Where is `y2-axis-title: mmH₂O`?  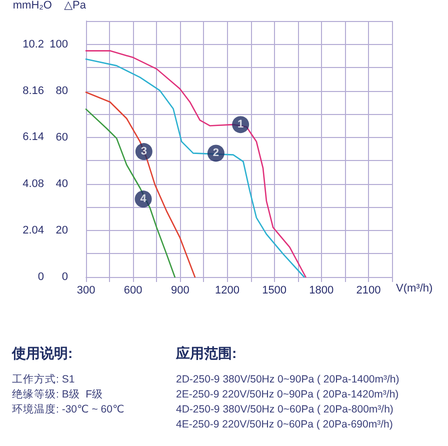 y2-axis-title: mmH₂O is located at coordinates (32, 6).